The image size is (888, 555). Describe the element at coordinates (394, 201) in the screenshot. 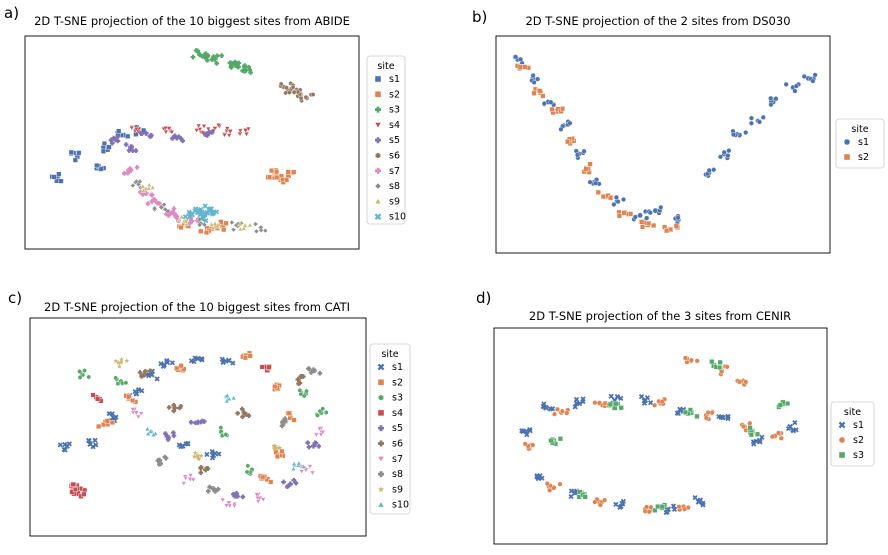

I see `legend-label: s9` at that location.